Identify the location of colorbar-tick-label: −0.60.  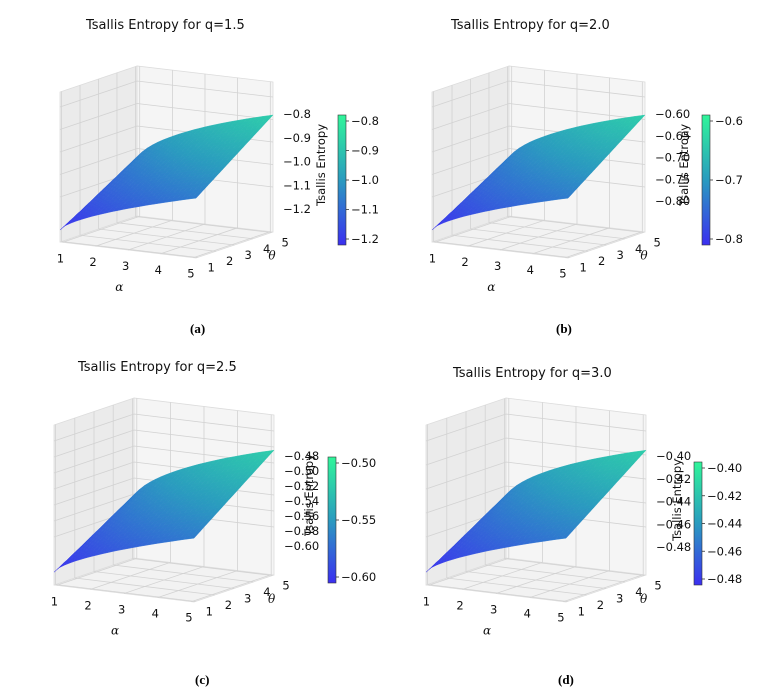
(358, 577).